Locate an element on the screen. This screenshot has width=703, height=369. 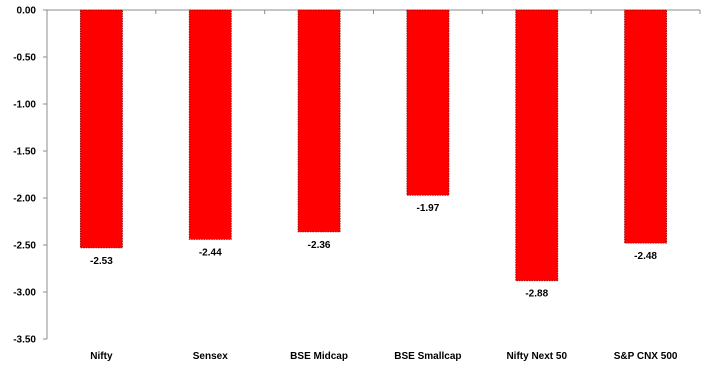
category-label: BSE Midcap is located at coordinates (319, 356).